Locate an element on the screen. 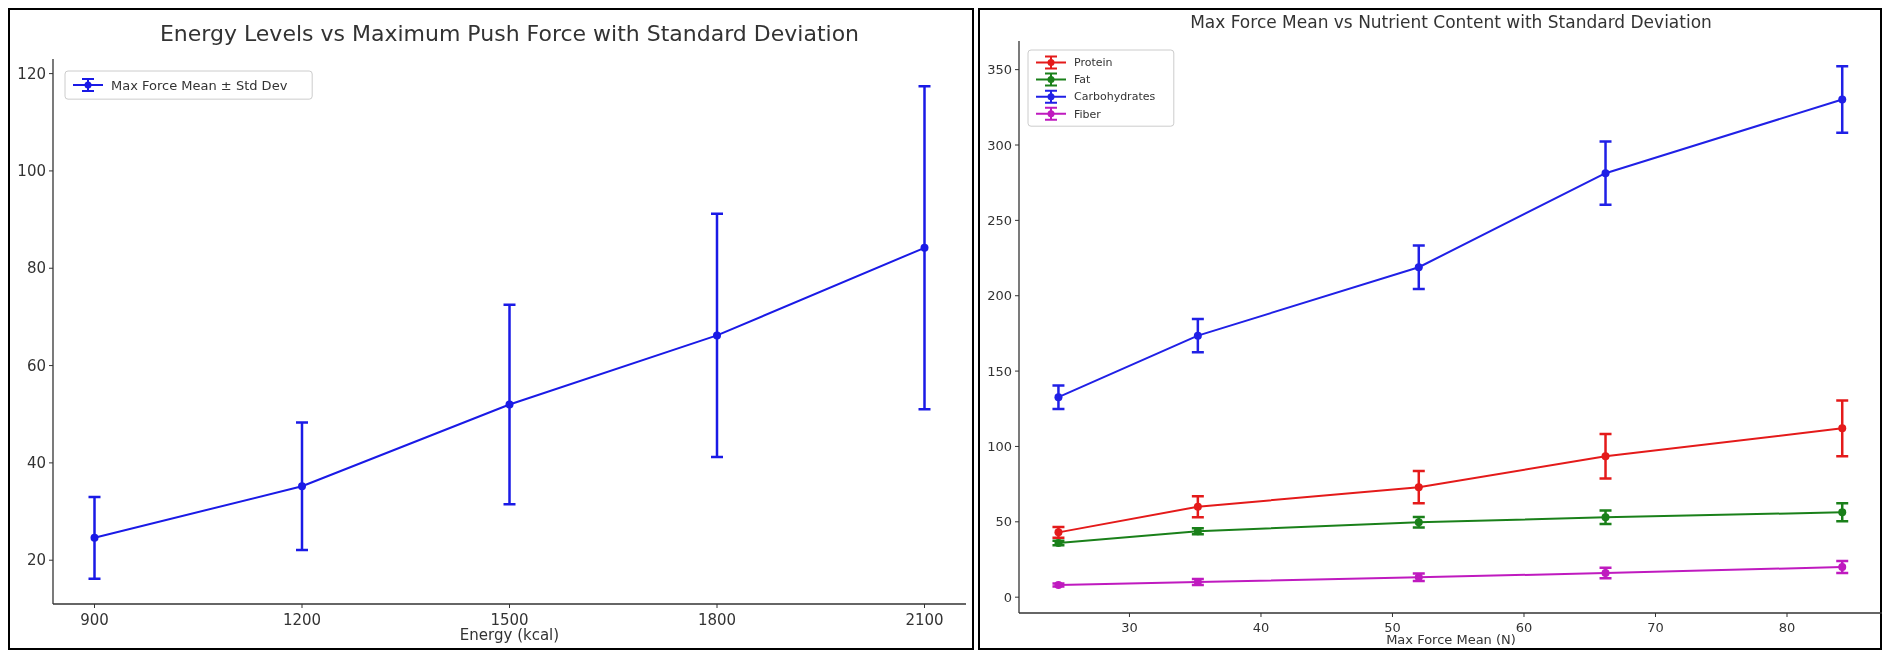  legend-label: Fiber is located at coordinates (1088, 114).